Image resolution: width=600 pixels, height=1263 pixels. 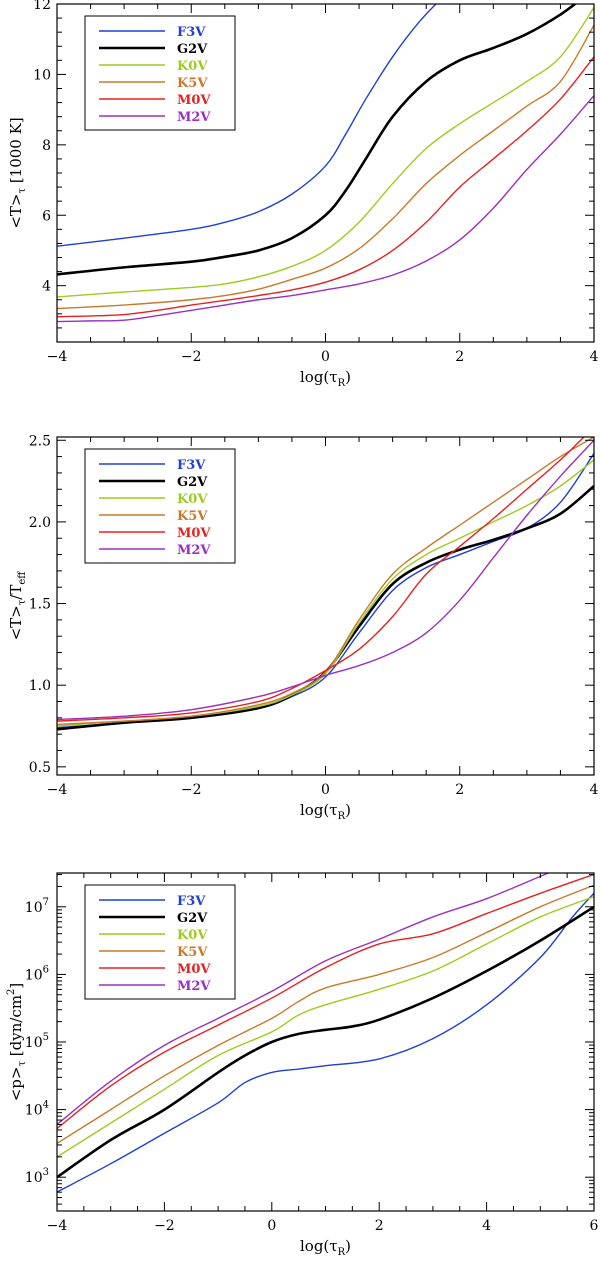 What do you see at coordinates (16, 592) in the screenshot?
I see `y-axis-label-rest: /T` at bounding box center [16, 592].